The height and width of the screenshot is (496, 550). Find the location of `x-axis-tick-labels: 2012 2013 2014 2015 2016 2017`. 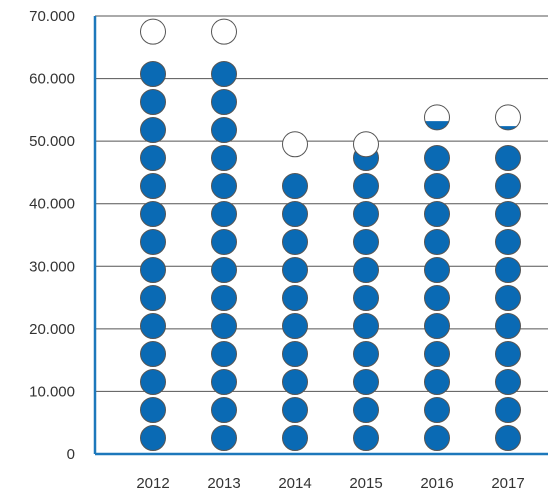

x-axis-tick-labels: 2012 2013 2014 2015 2016 2017 is located at coordinates (330, 483).